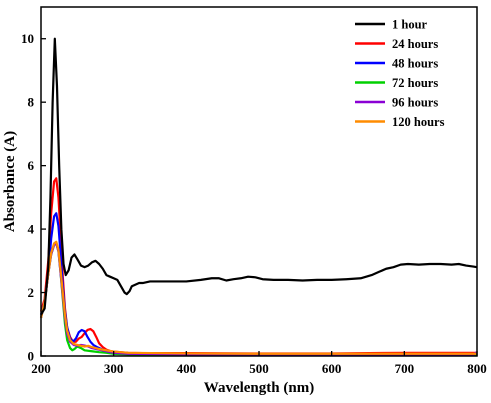 The width and height of the screenshot is (491, 403). What do you see at coordinates (415, 64) in the screenshot?
I see `legend-label-2: 48 hours` at bounding box center [415, 64].